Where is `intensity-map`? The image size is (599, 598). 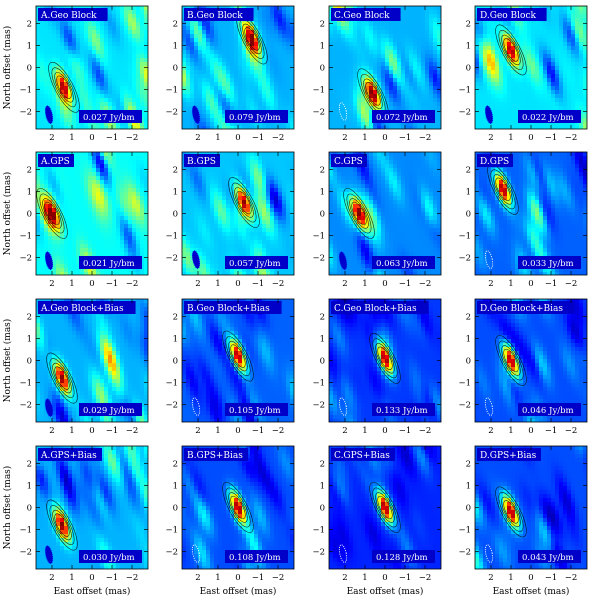 intensity-map is located at coordinates (238, 213).